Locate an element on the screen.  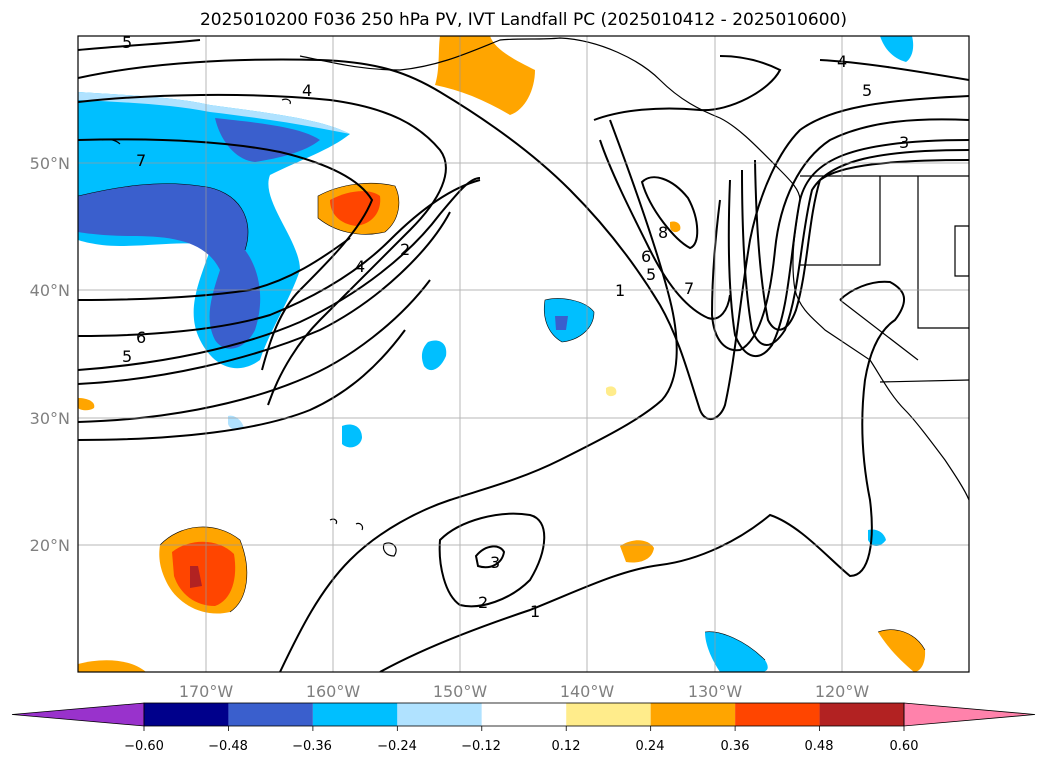
colorbar-extend-low is located at coordinates (78, 714).